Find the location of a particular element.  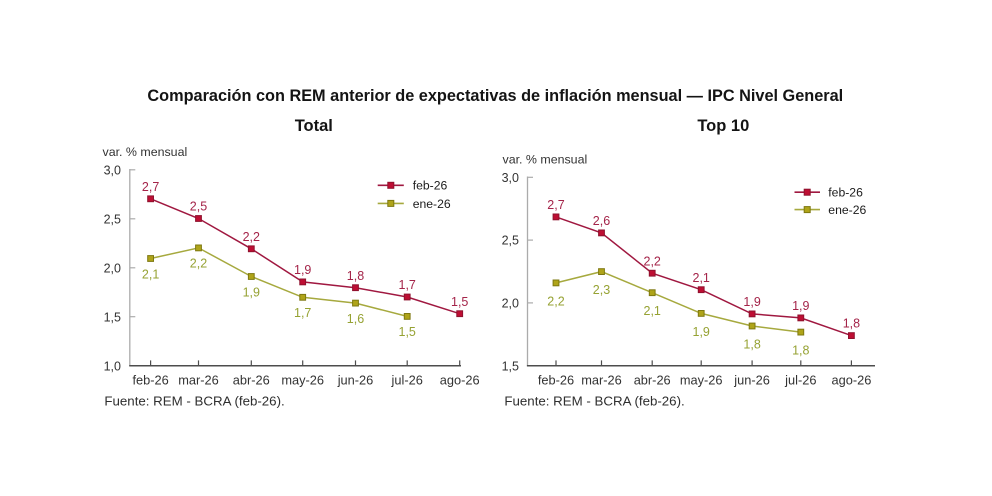

svg-text: 1,6 is located at coordinates (355, 319).